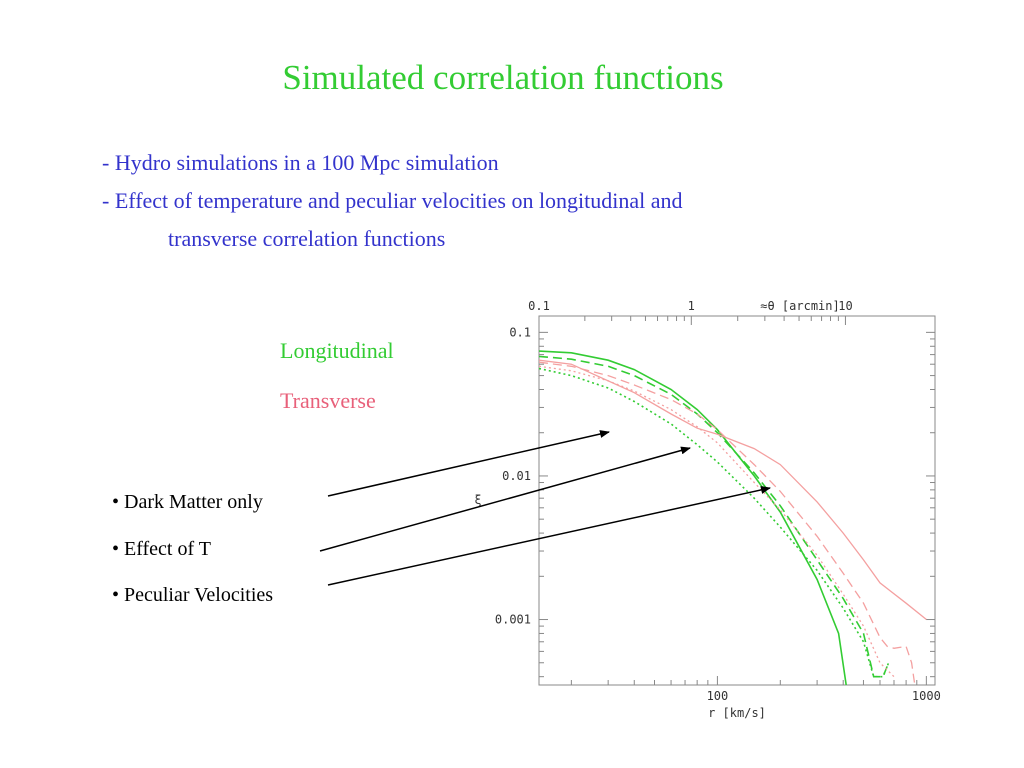 The image size is (1024, 768). I want to click on y-tick-label: 0.1, so click(520, 332).